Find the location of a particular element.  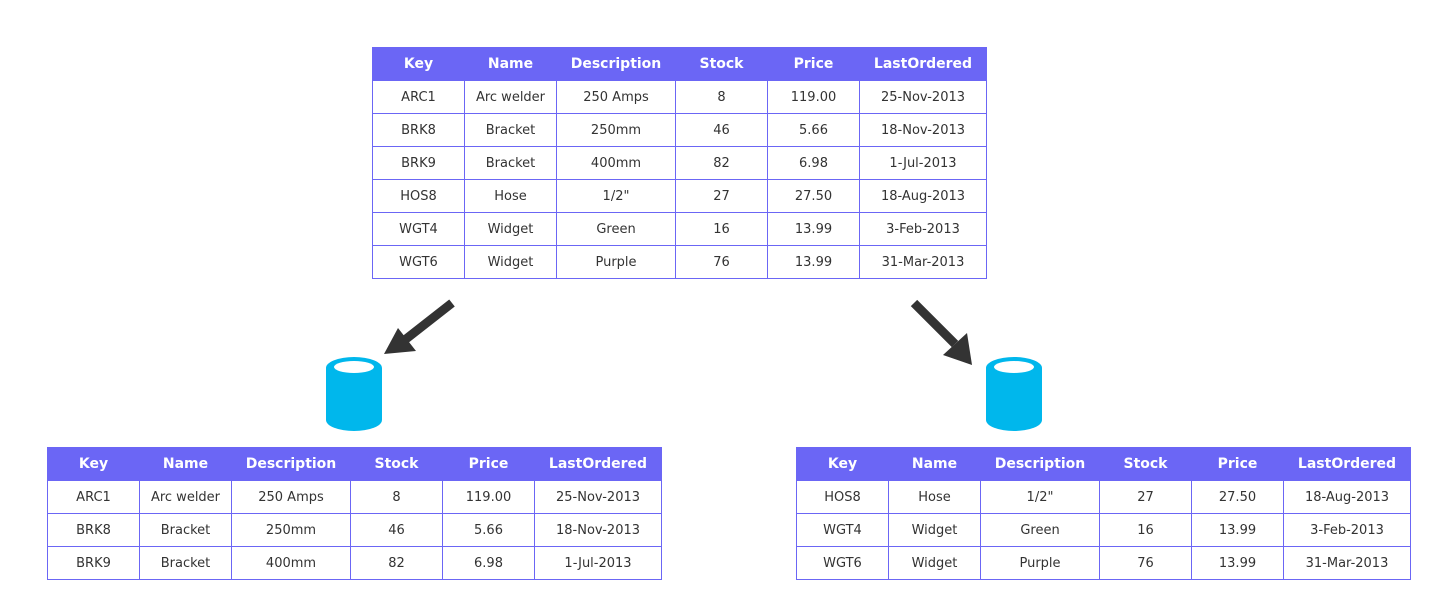

table-cell: 1/2" is located at coordinates (616, 196).